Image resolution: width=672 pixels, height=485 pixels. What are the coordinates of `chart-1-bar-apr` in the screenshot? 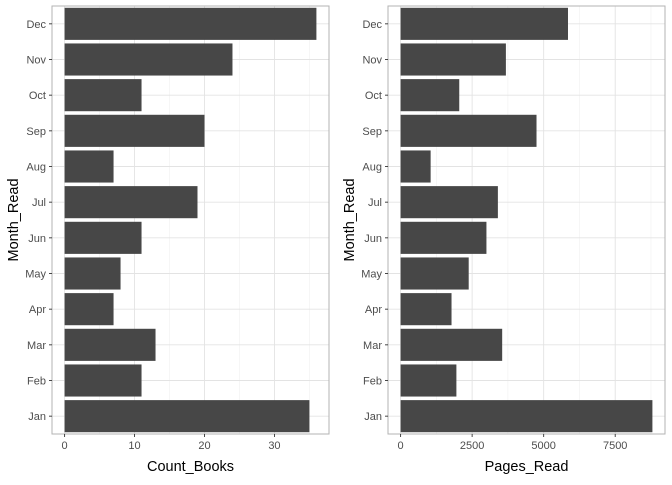 It's located at (426, 309).